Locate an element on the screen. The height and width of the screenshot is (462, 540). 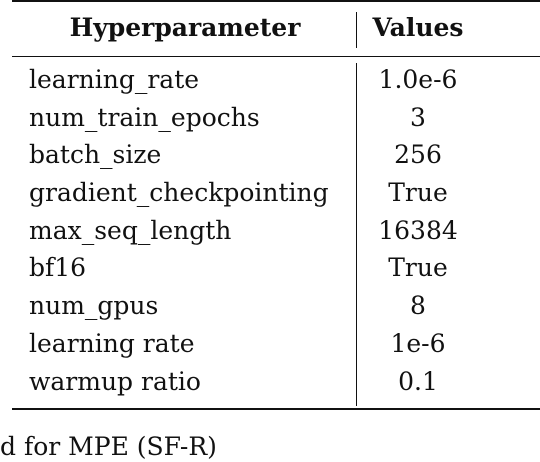
table-row: num_gpus 8 is located at coordinates (270, 306).